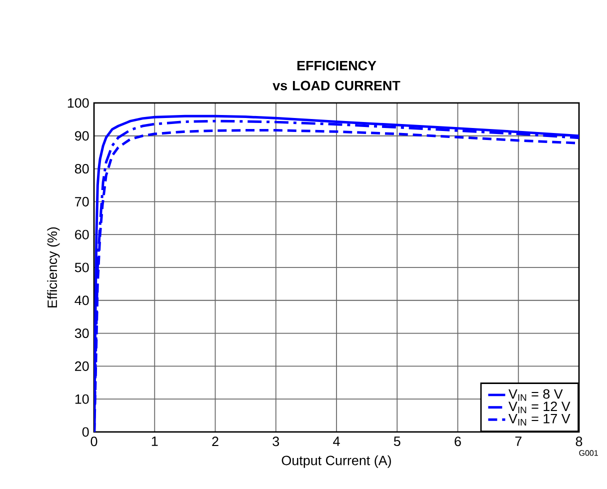  I want to click on y-tick-label: 90, so click(81, 136).